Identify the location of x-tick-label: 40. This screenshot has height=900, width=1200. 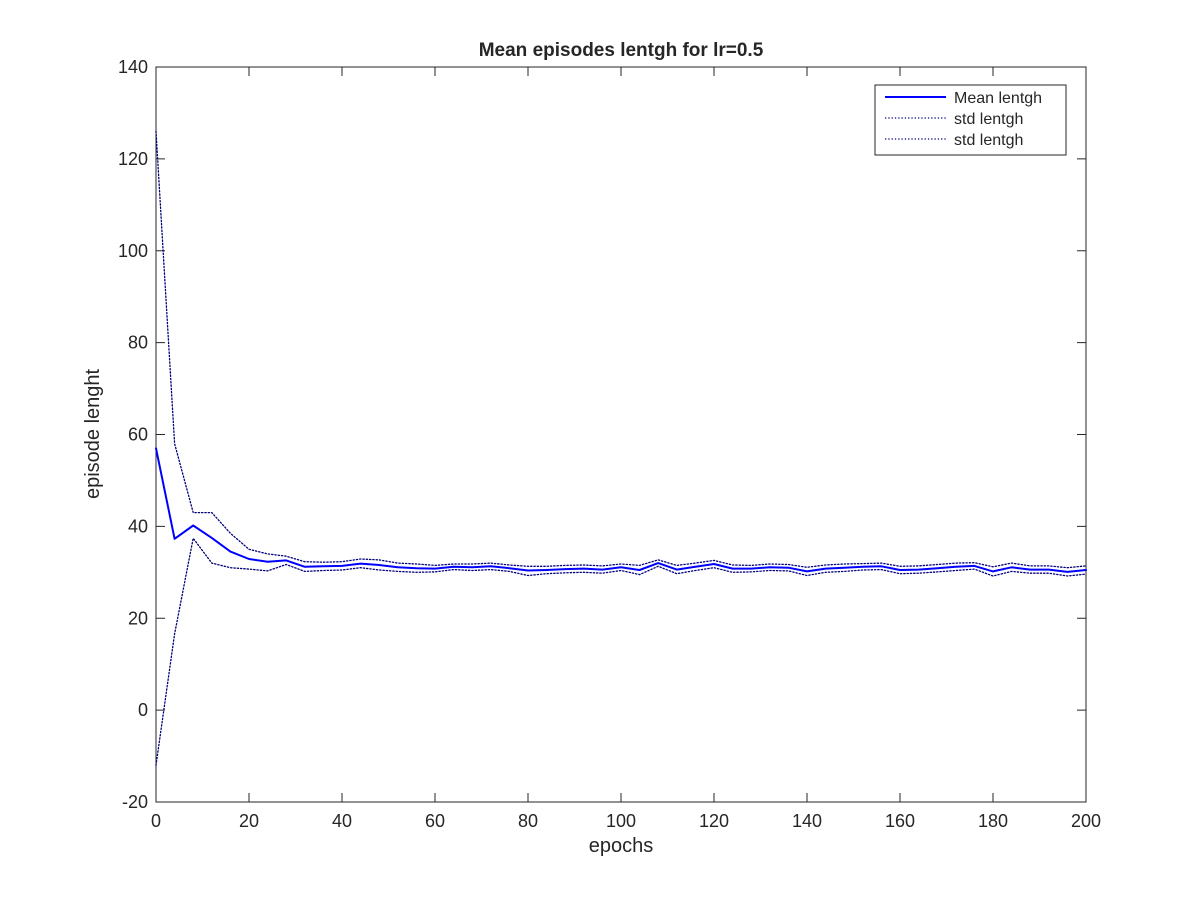
(342, 821).